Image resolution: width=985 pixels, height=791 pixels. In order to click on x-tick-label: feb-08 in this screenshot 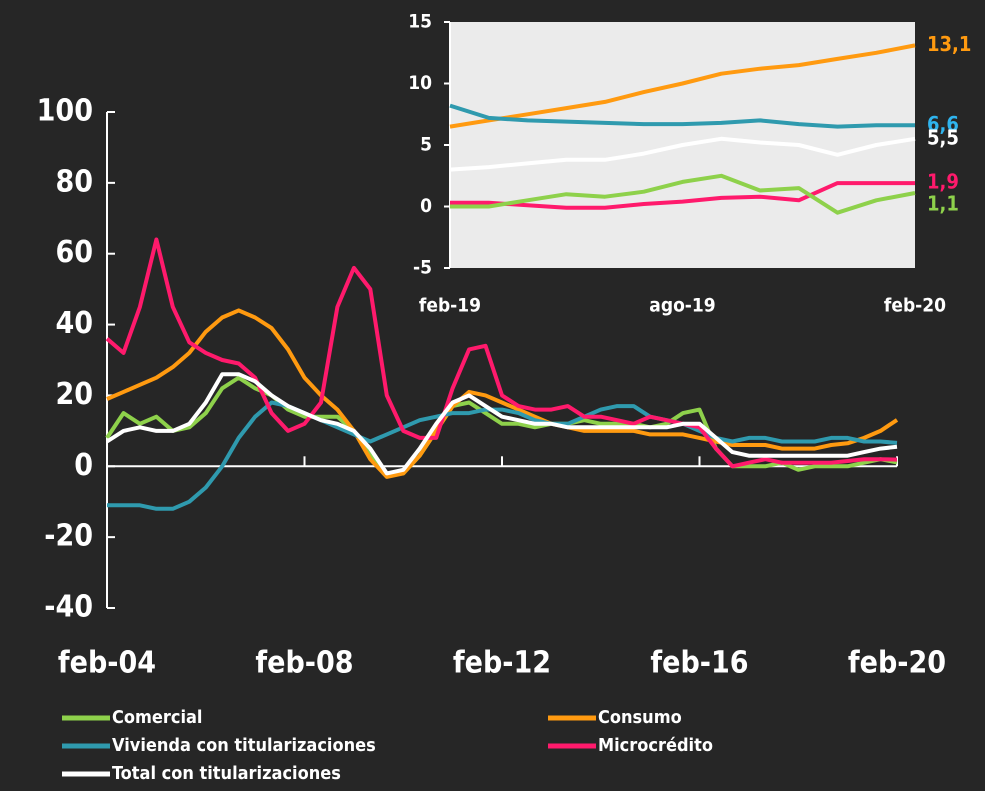, I will do `click(304, 663)`.